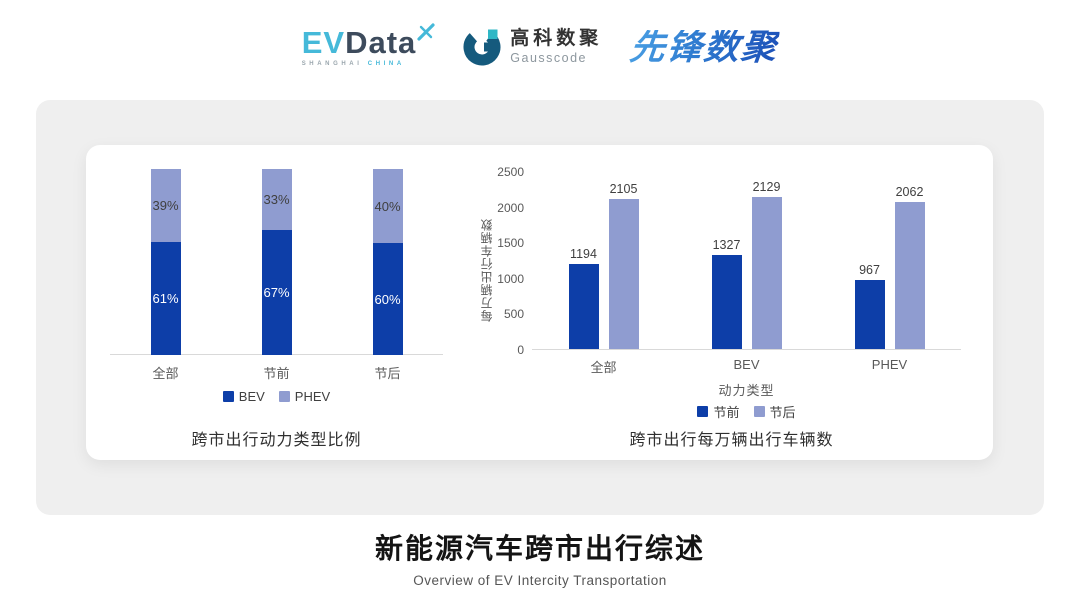  What do you see at coordinates (495, 307) in the screenshot?
I see `right-chart-y-axis-ticks: 0 500 1000 1500 2000 2500` at bounding box center [495, 307].